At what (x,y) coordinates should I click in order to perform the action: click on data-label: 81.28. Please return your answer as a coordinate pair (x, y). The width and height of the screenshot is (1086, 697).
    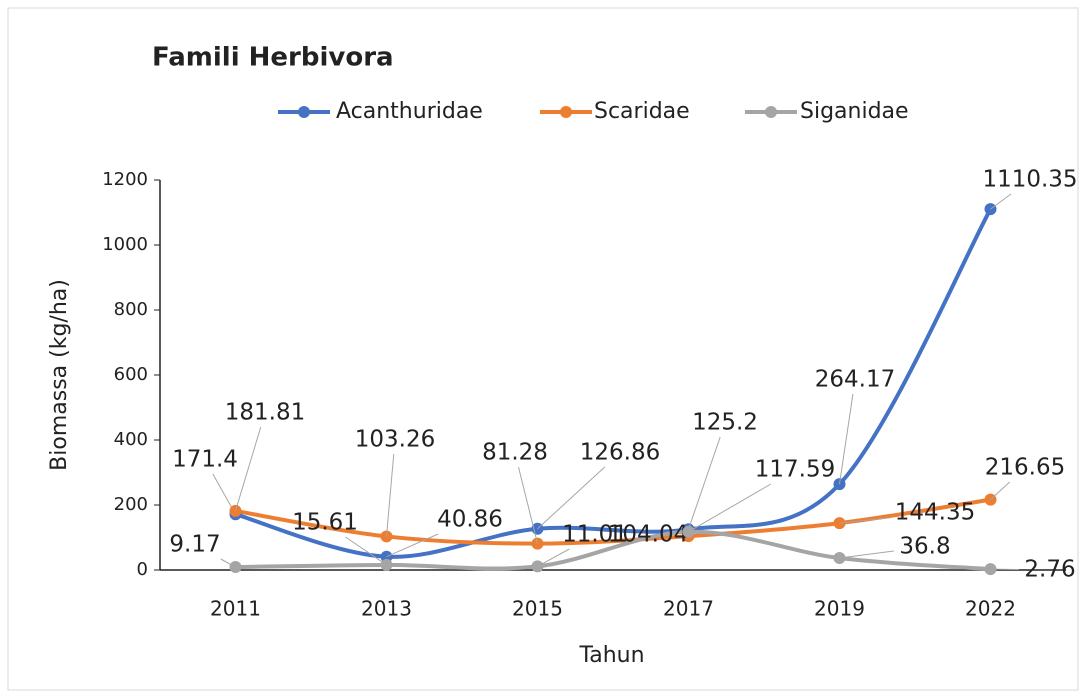
    Looking at the image, I should click on (515, 453).